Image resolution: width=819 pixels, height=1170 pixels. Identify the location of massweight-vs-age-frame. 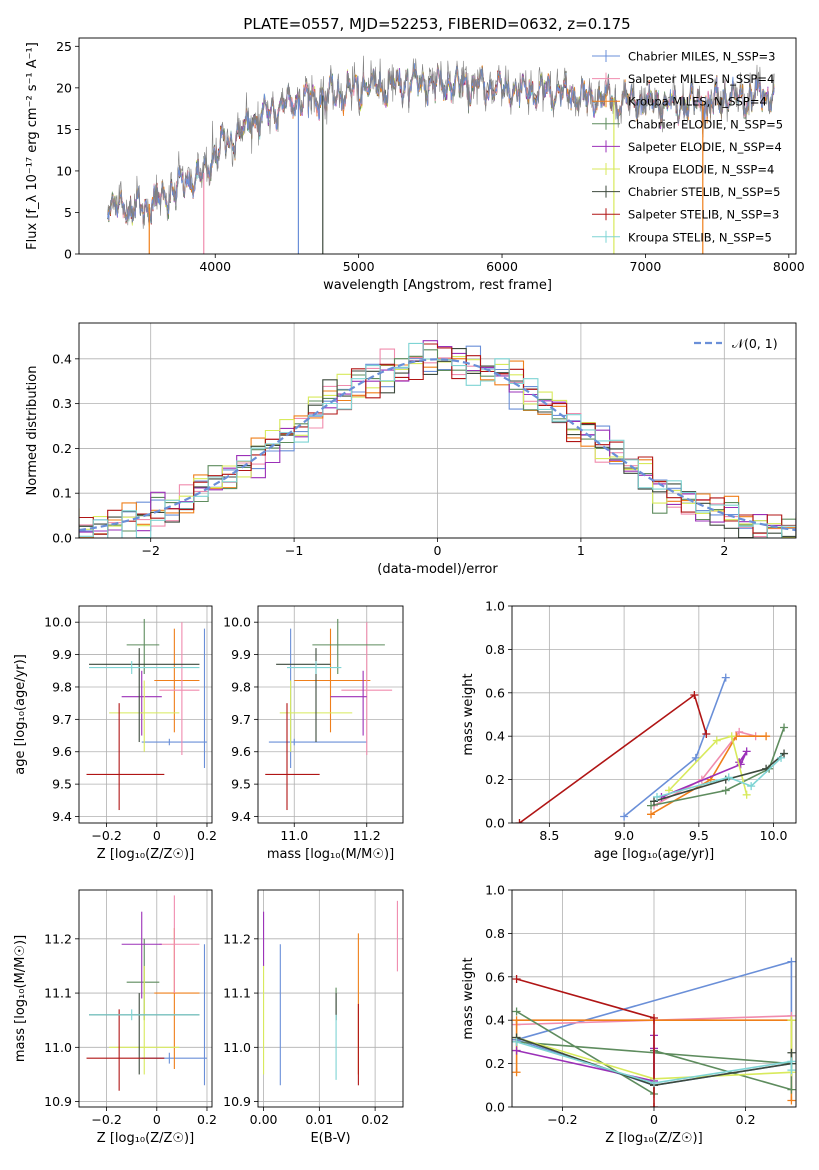
(654, 714).